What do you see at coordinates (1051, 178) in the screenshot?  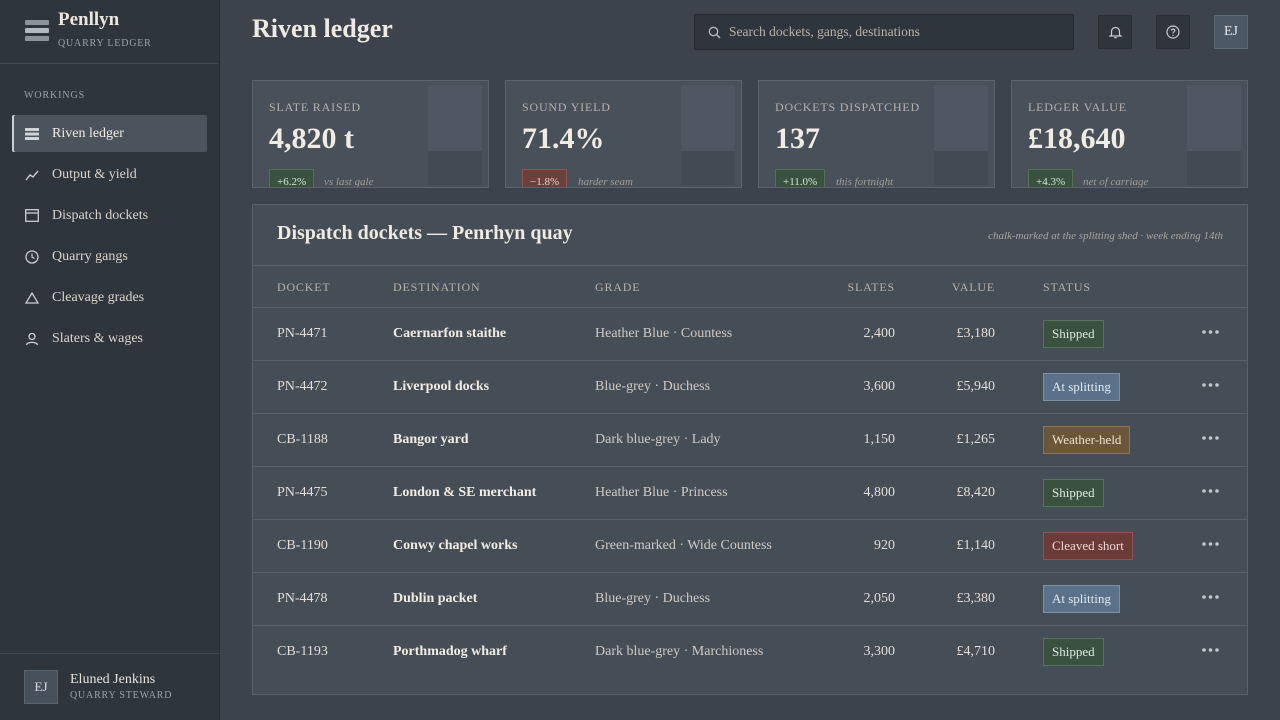 I see `kpi-change-badge: +4.3%` at bounding box center [1051, 178].